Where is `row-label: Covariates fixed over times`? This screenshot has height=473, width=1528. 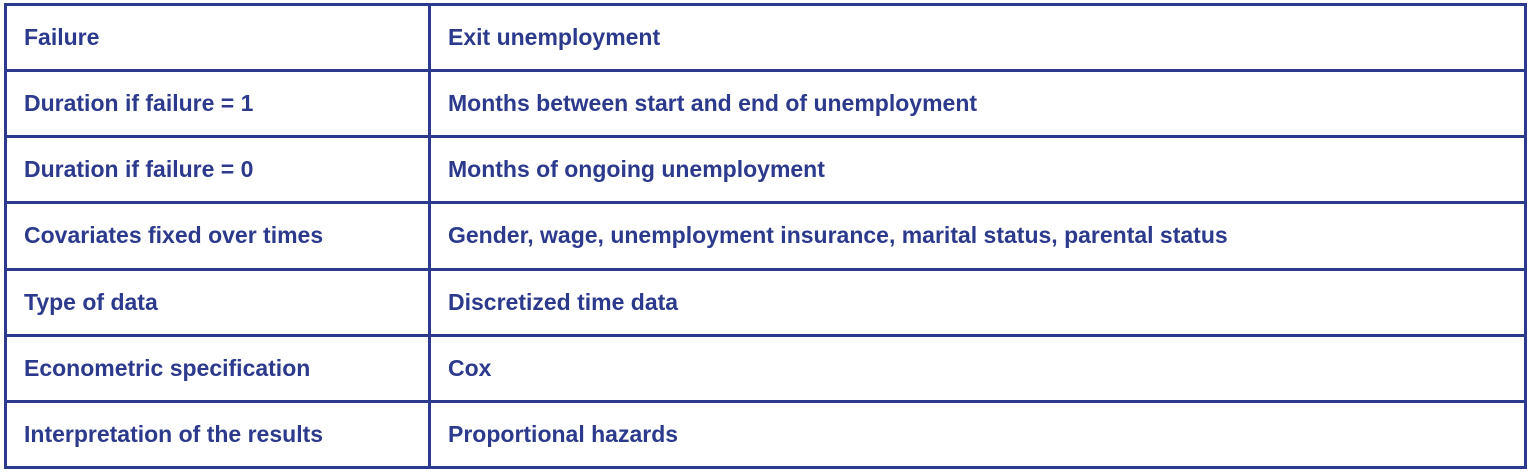 row-label: Covariates fixed over times is located at coordinates (217, 236).